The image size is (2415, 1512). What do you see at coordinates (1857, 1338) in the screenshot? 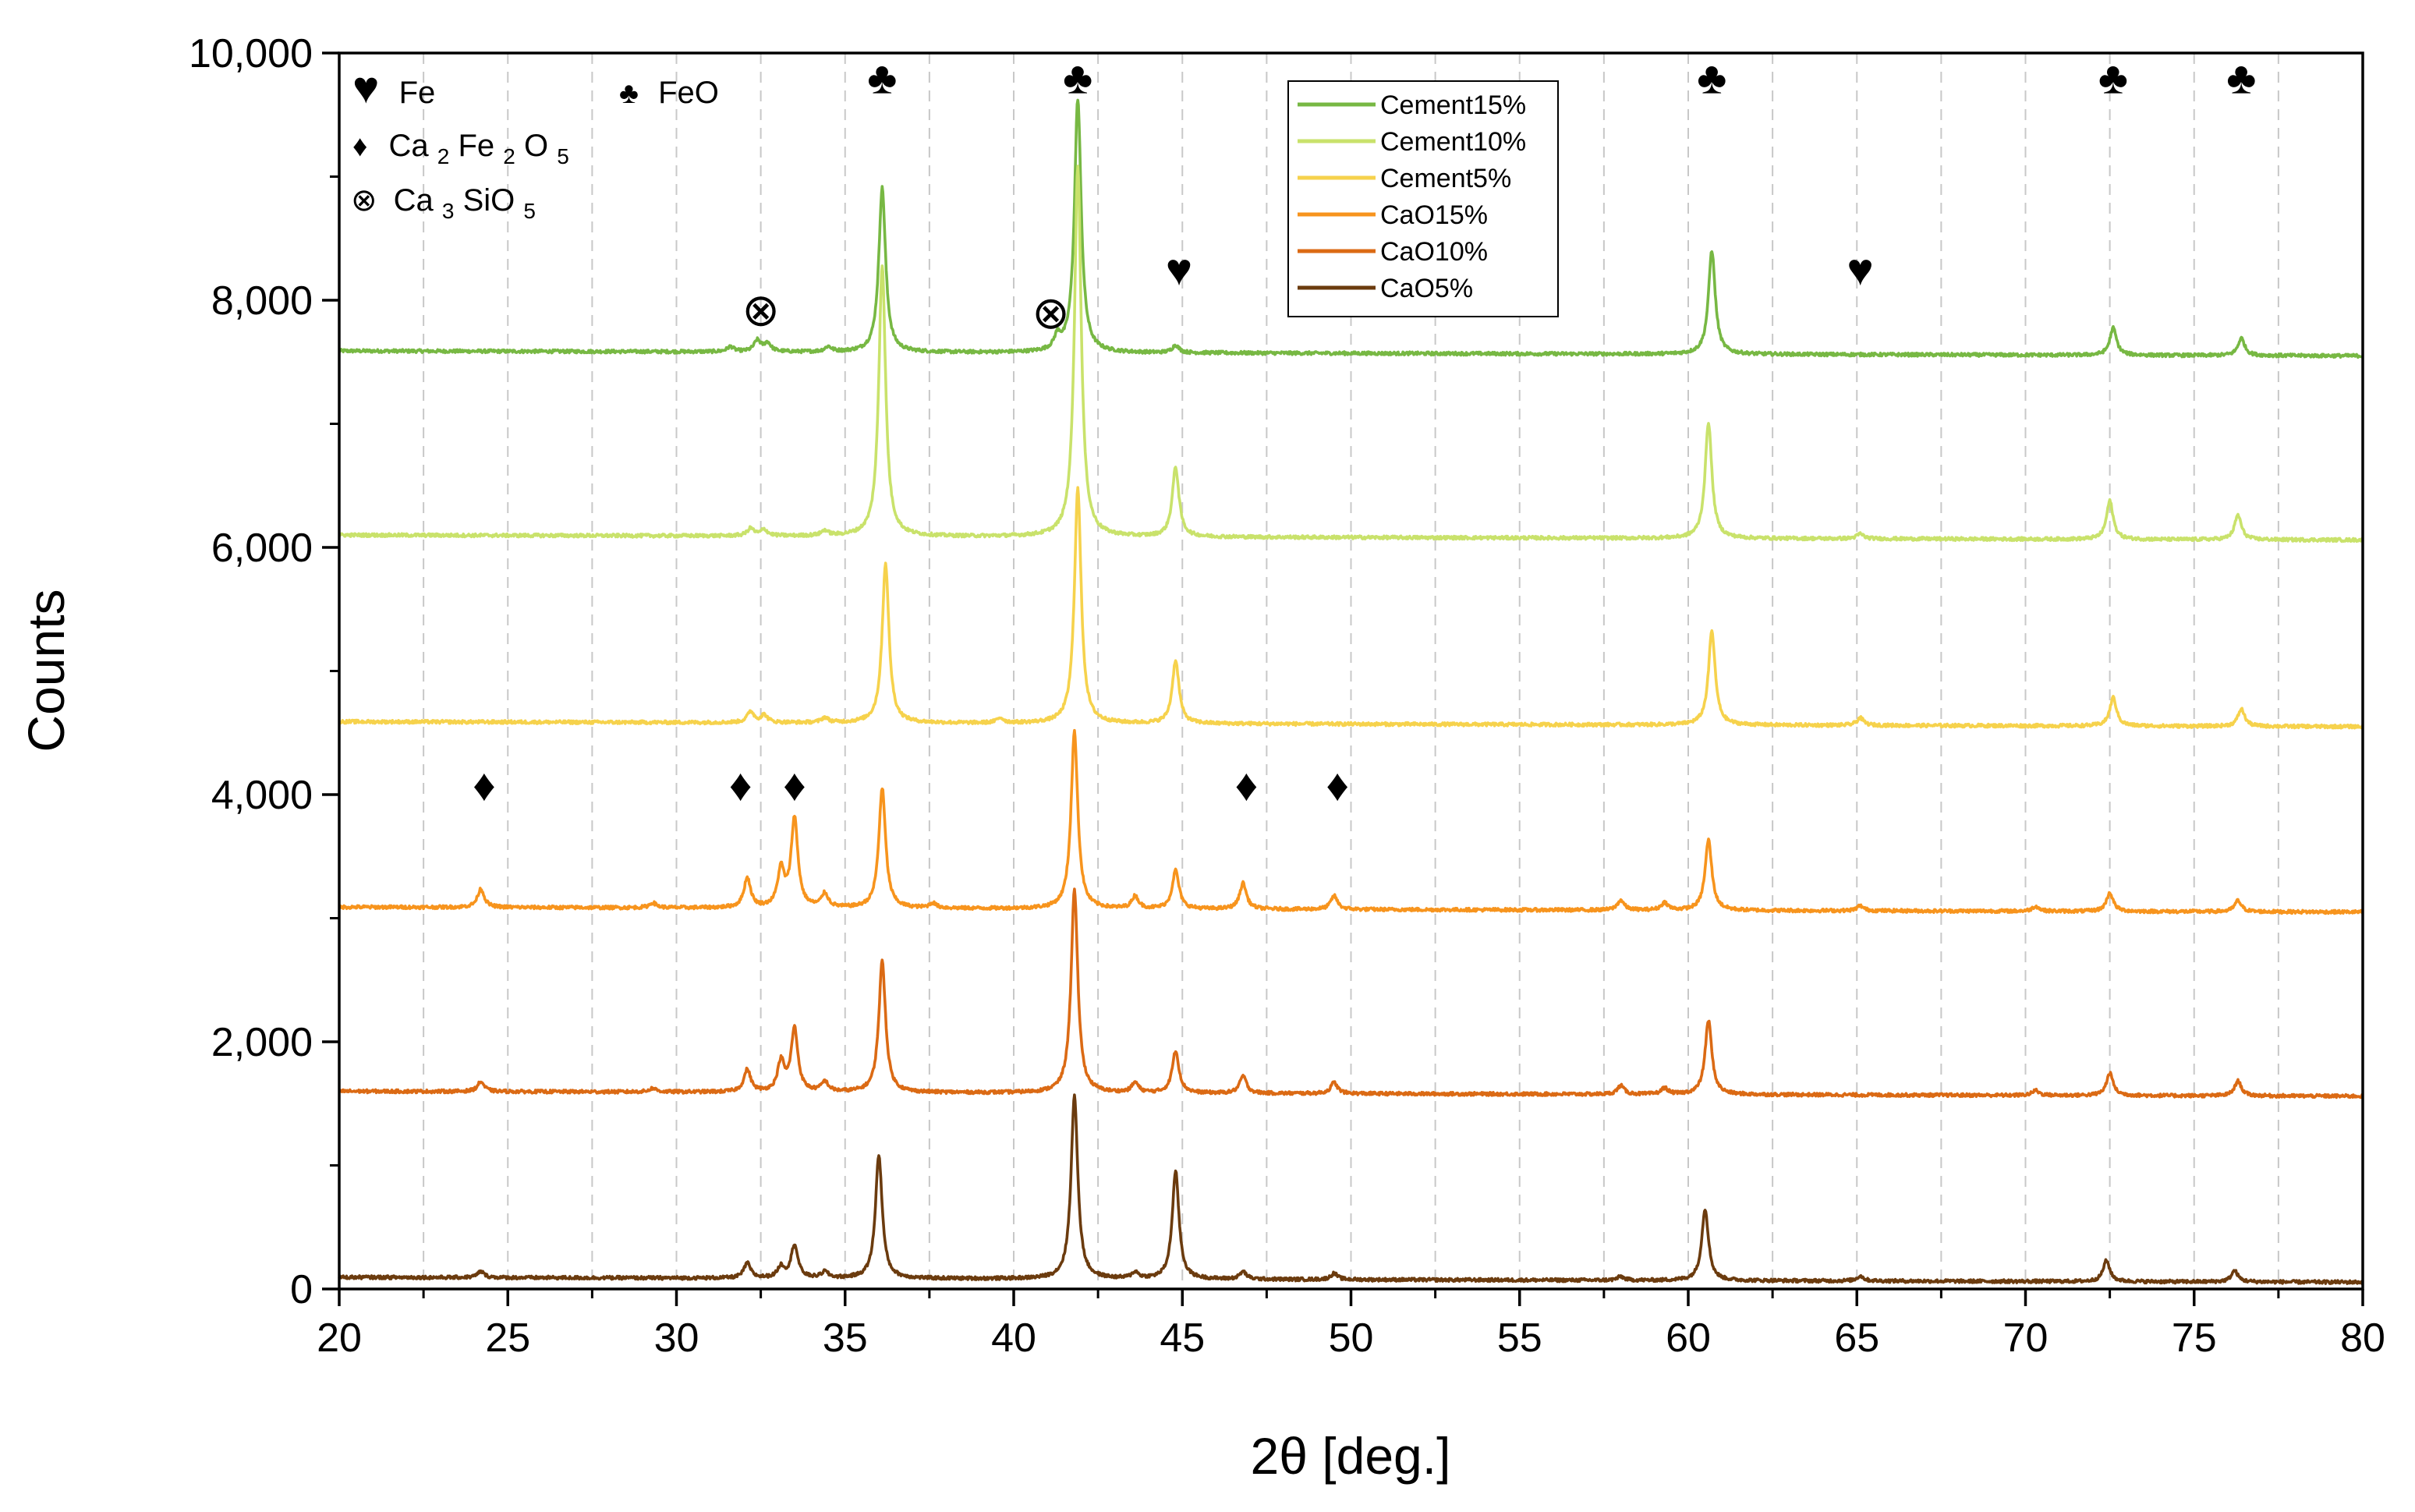
I see `x-tick-label: 65` at bounding box center [1857, 1338].